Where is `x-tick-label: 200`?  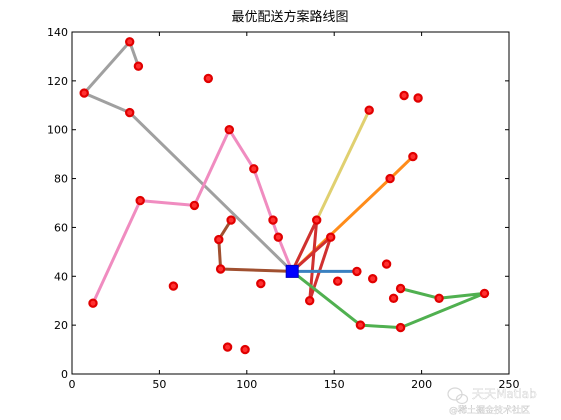 x-tick-label: 200 is located at coordinates (421, 384).